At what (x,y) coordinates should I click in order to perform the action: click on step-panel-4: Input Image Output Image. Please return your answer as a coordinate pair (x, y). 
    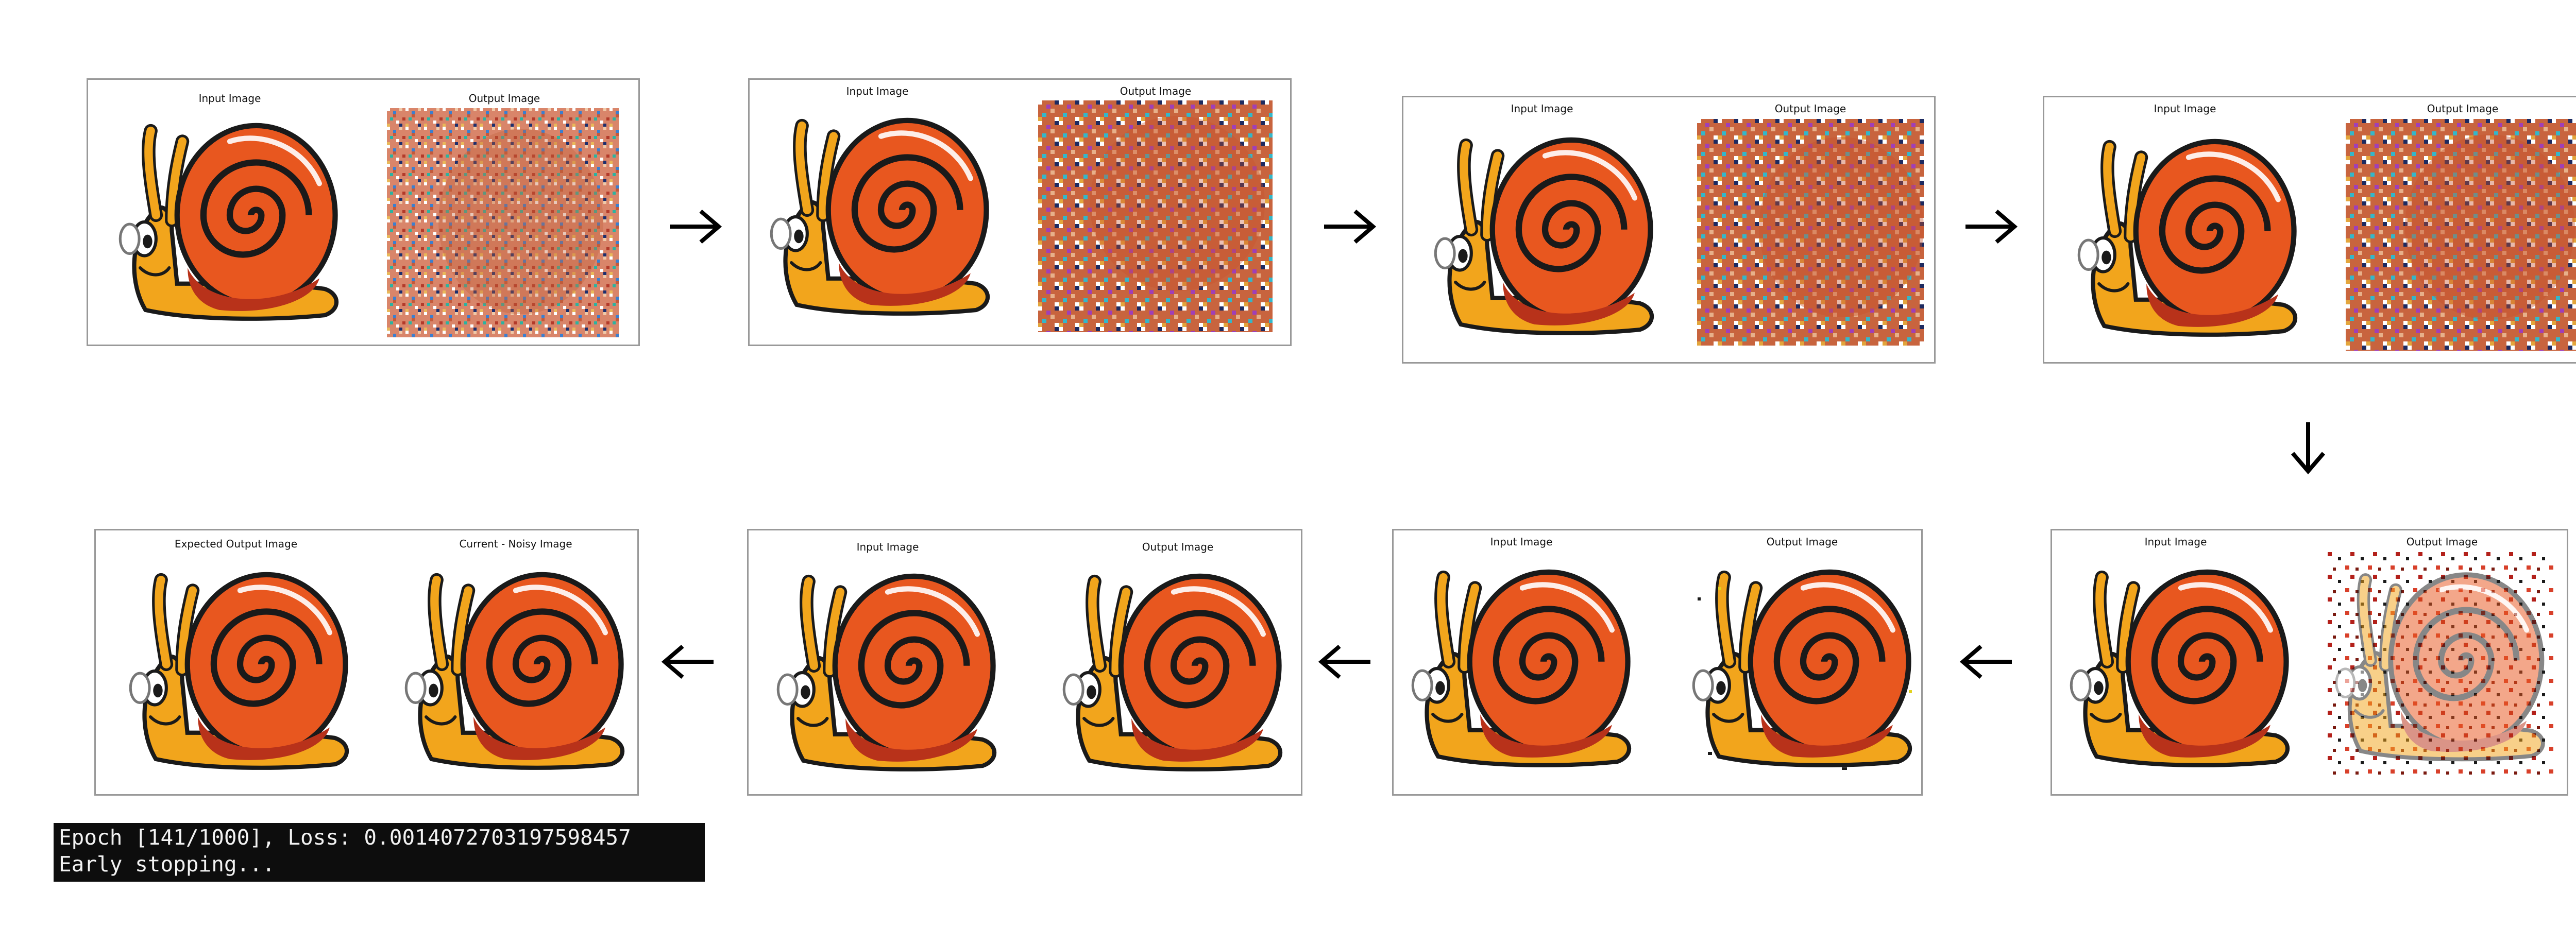
    Looking at the image, I should click on (2309, 230).